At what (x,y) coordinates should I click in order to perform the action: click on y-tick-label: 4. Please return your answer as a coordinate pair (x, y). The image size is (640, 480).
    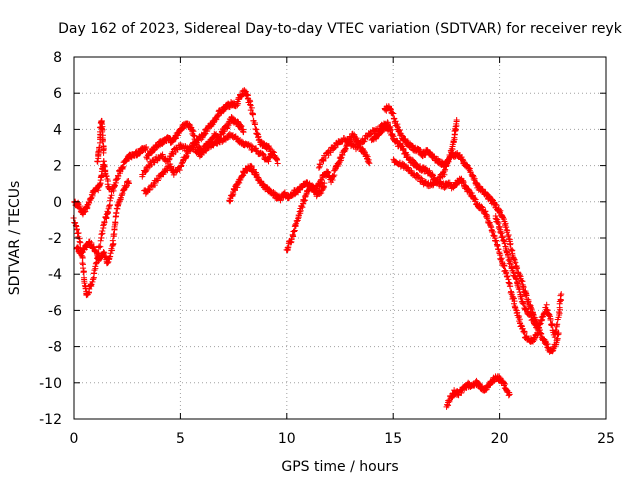
    Looking at the image, I should click on (57, 130).